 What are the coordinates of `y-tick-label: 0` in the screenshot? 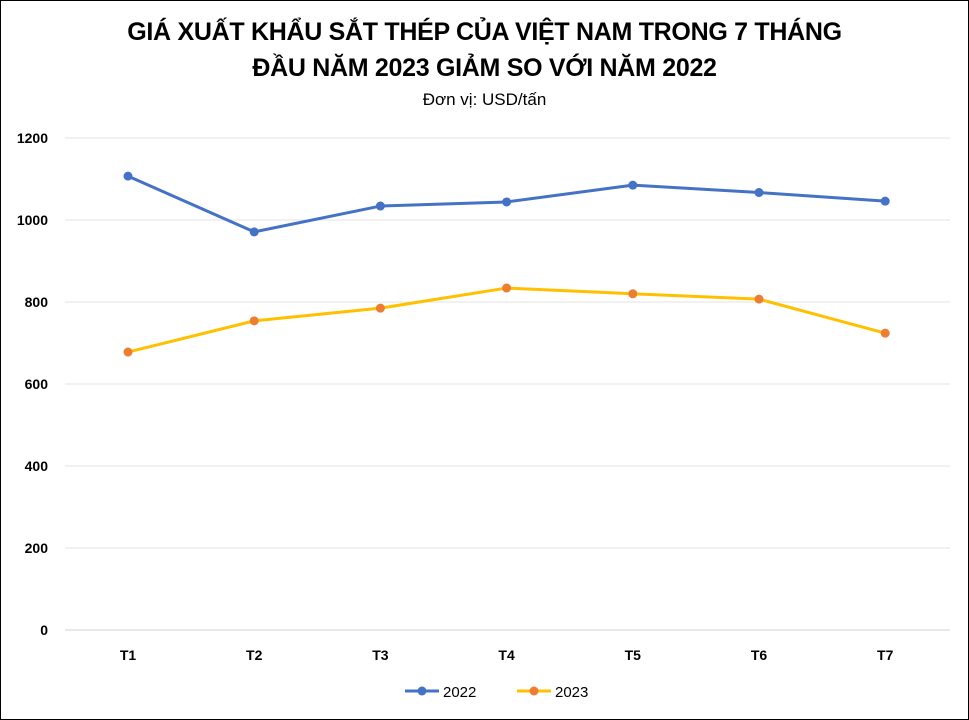 It's located at (44, 630).